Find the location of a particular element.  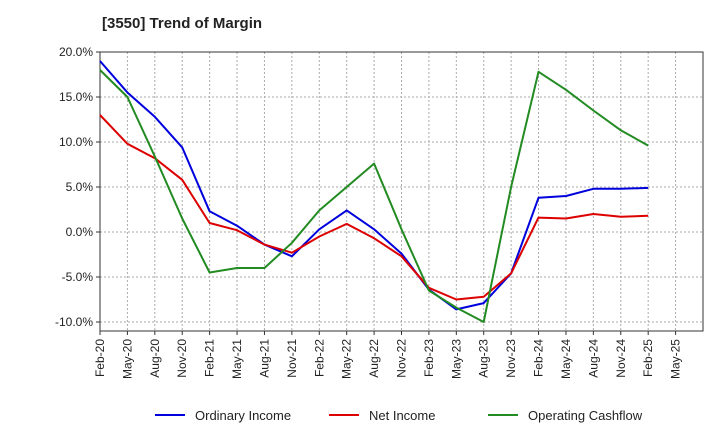

x-tick-label: Nov-23 is located at coordinates (511, 358).